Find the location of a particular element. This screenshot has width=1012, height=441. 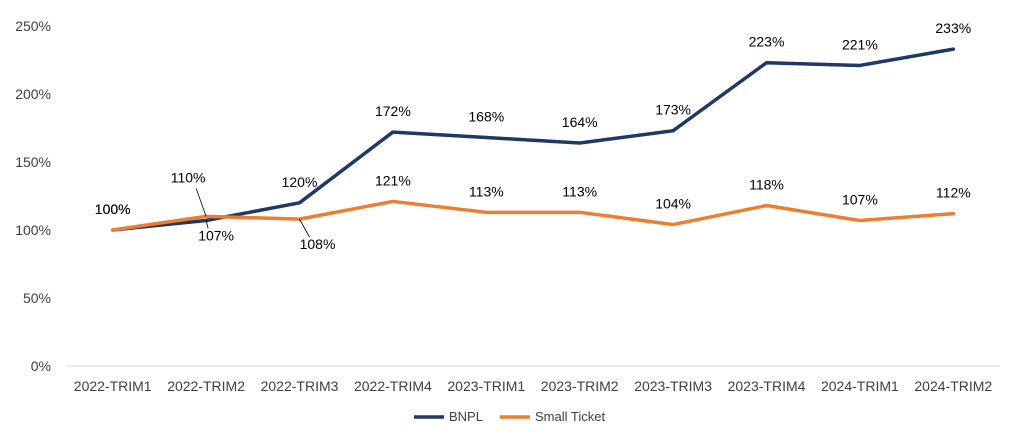

data-label: 233% is located at coordinates (953, 28).